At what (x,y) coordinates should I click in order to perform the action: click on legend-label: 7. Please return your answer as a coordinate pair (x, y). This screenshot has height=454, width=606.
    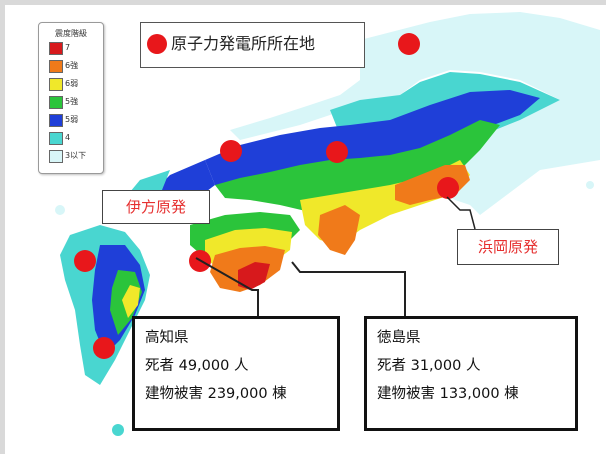
    Looking at the image, I should click on (68, 47).